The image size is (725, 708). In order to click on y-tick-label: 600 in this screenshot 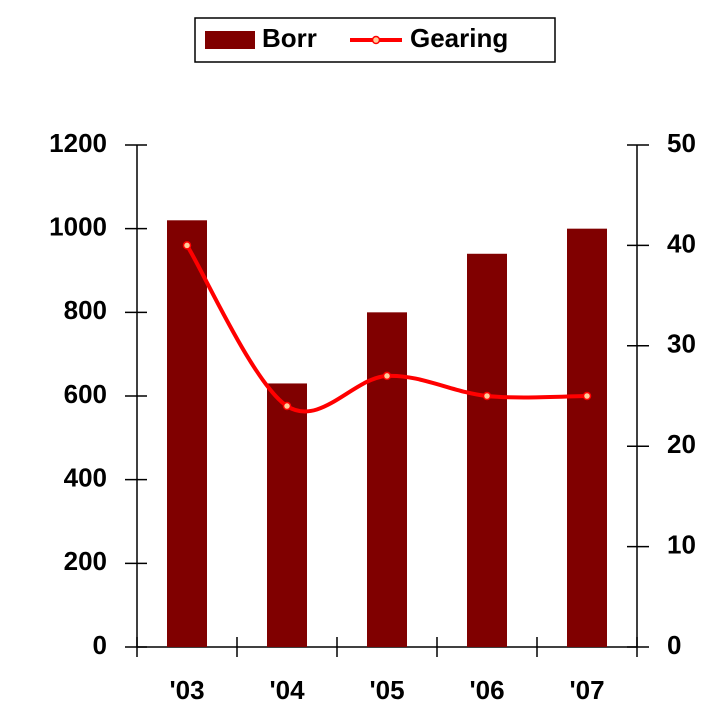, I will do `click(85, 394)`.